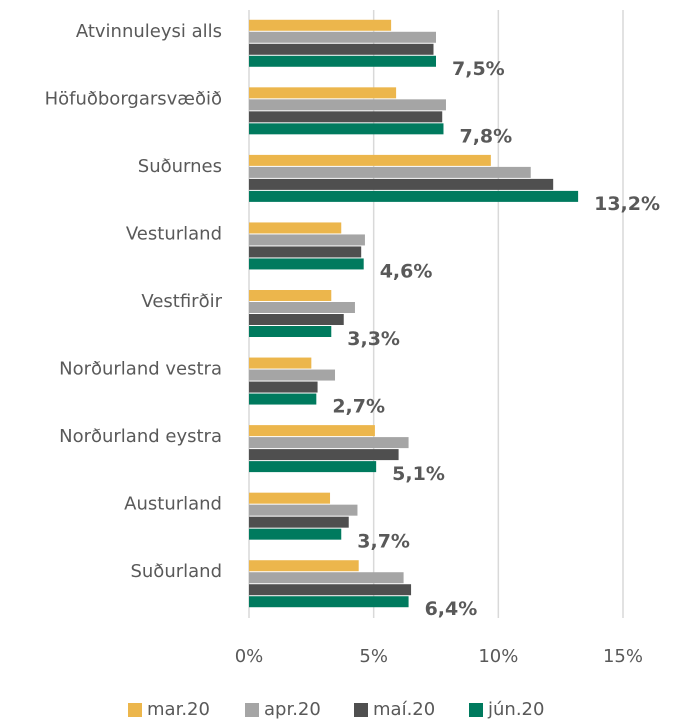  What do you see at coordinates (176, 571) in the screenshot?
I see `y-tick-label: Suðurland` at bounding box center [176, 571].